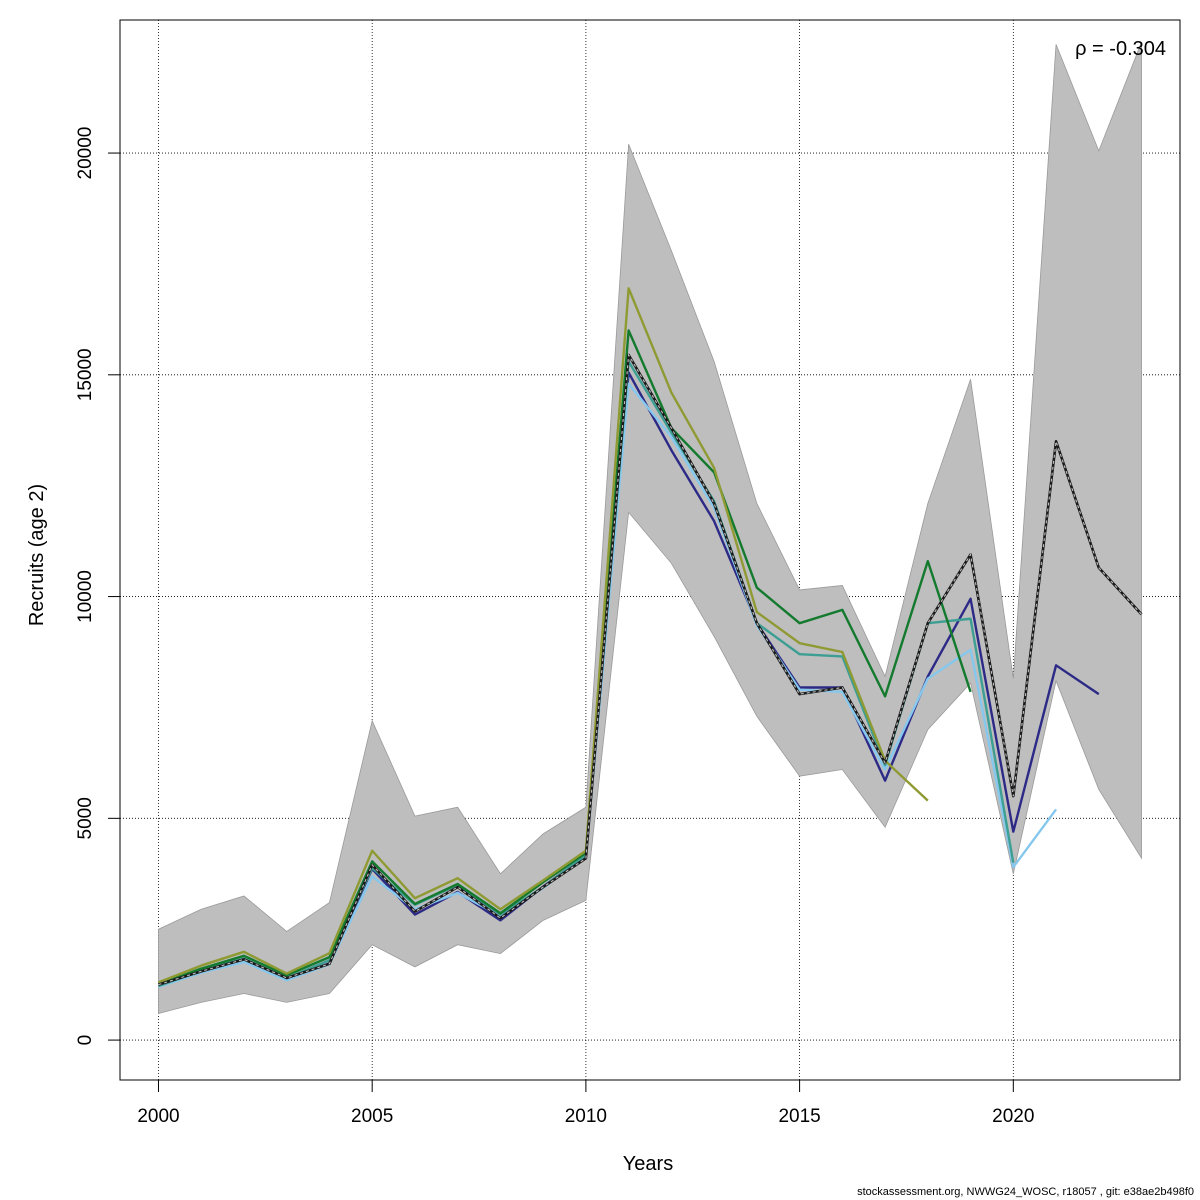 This screenshot has width=1200, height=1200. What do you see at coordinates (585, 1103) in the screenshot?
I see `x-axis: 2000 2005 2010 2015 2020` at bounding box center [585, 1103].